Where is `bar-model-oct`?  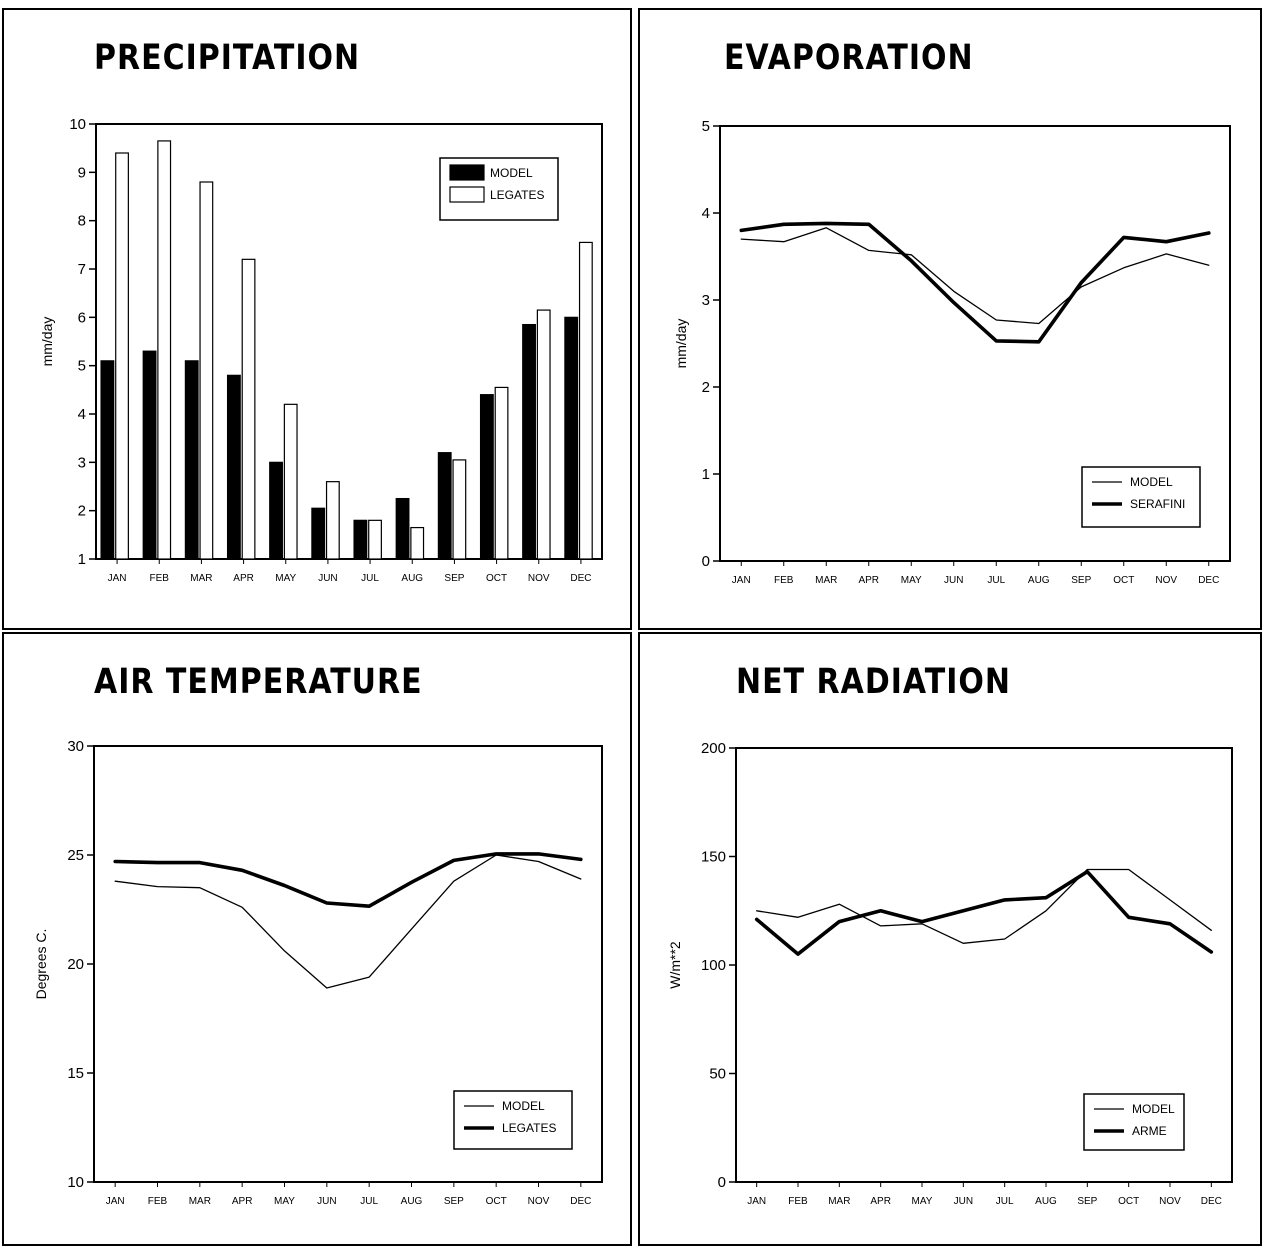 bar-model-oct is located at coordinates (486, 477).